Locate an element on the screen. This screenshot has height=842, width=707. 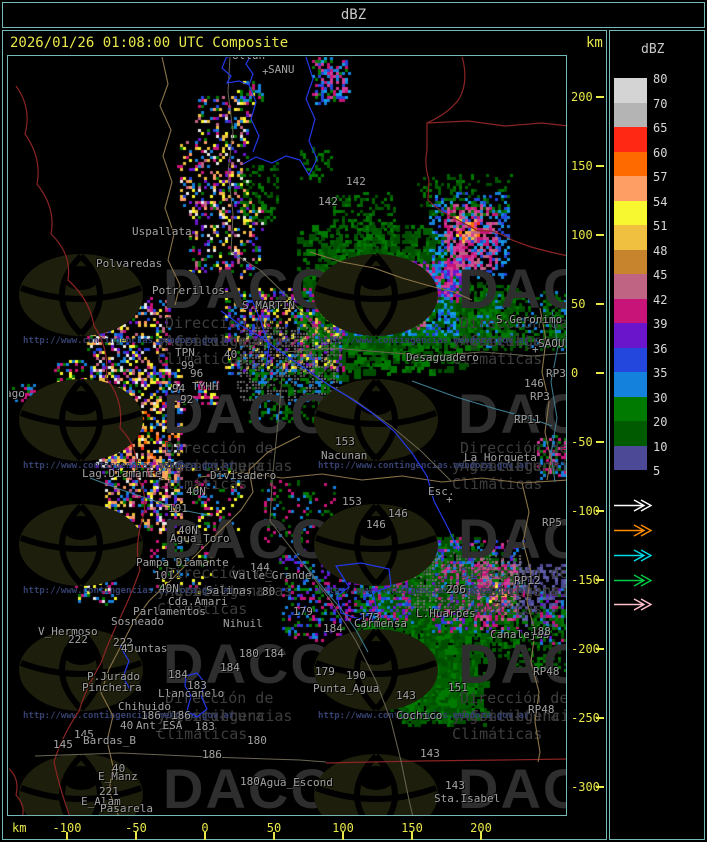
vector-legend-row: VBCR is located at coordinates (634, 529).